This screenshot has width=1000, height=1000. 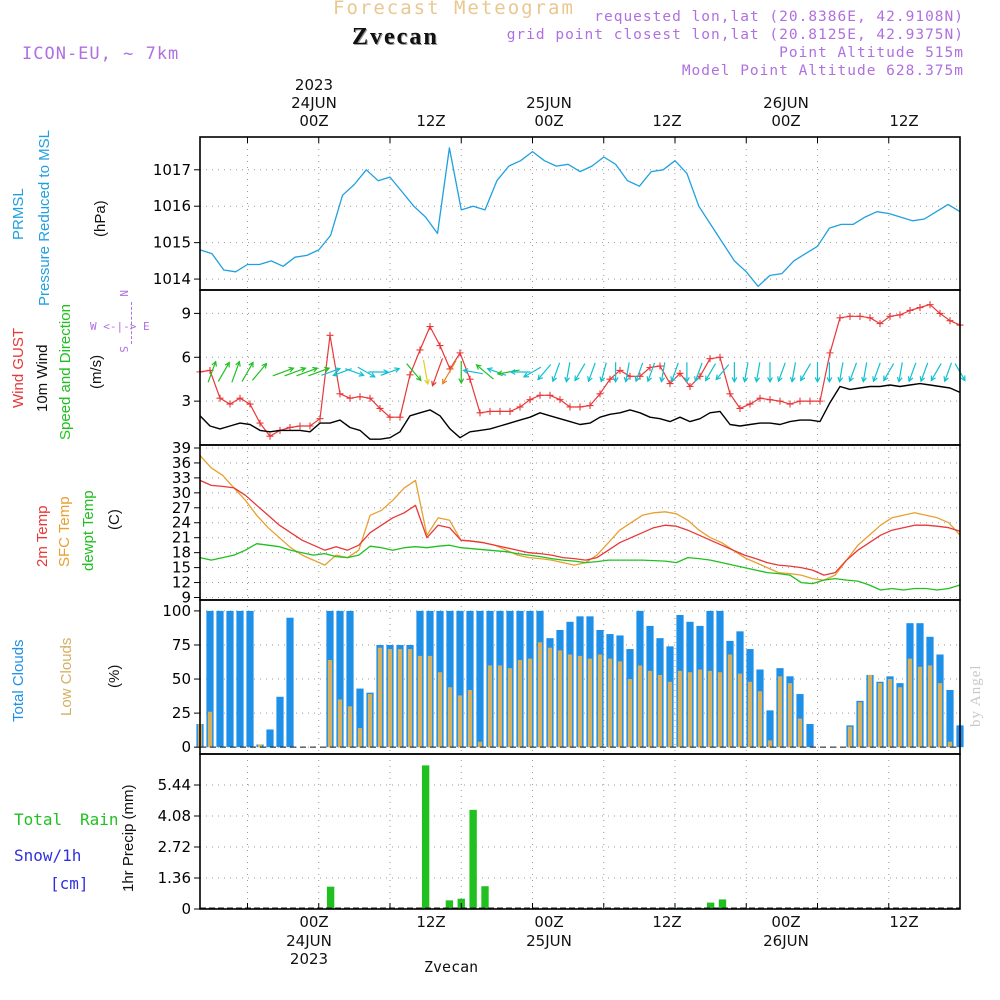 I want to click on gust-series-line, so click(x=580, y=370).